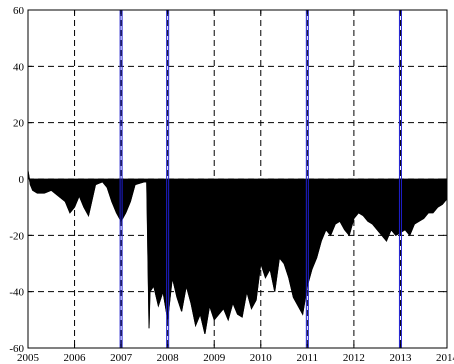 The width and height of the screenshot is (454, 364). I want to click on x-tick-label: 2012, so click(354, 358).